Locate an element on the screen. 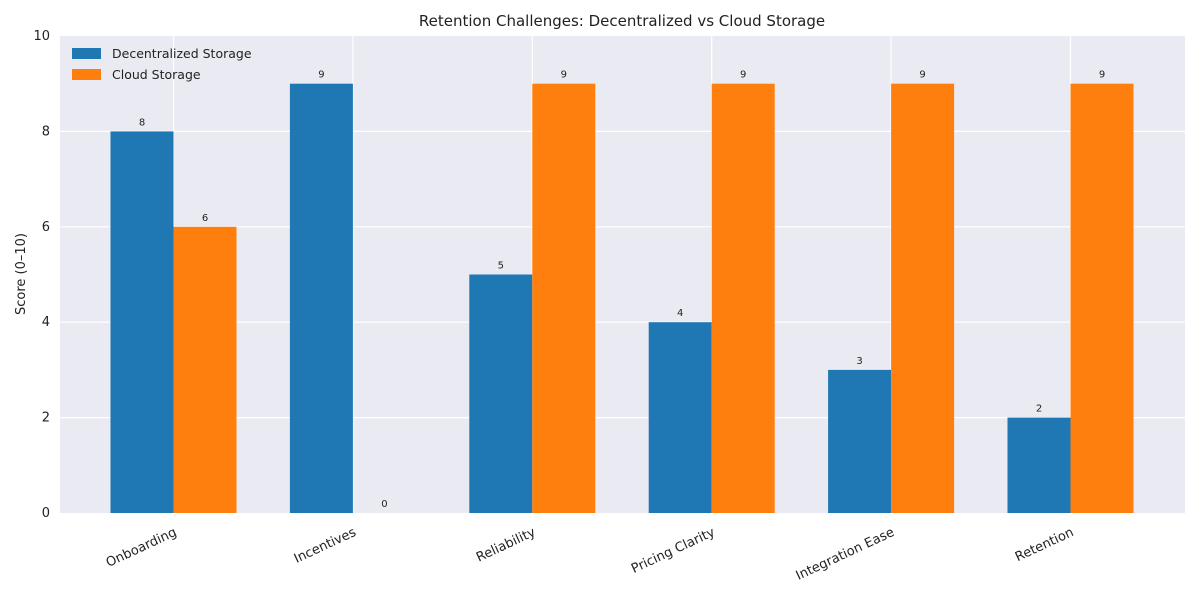 This screenshot has width=1200, height=600. bar-value-label: 3 is located at coordinates (859, 361).